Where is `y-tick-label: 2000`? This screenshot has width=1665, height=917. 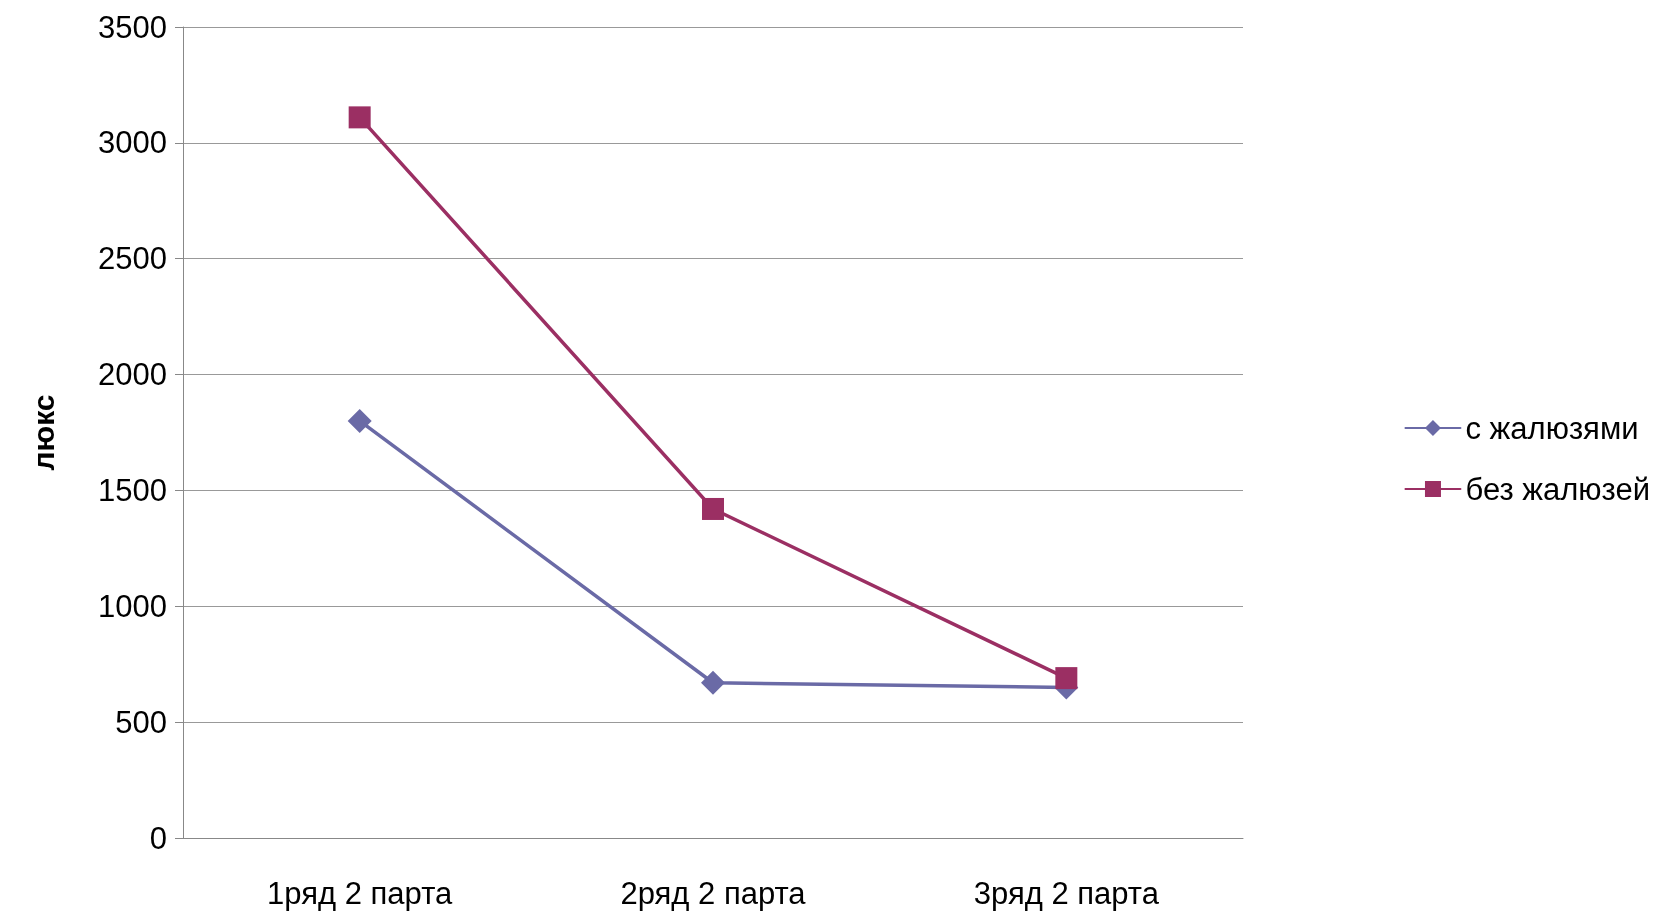 y-tick-label: 2000 is located at coordinates (132, 375).